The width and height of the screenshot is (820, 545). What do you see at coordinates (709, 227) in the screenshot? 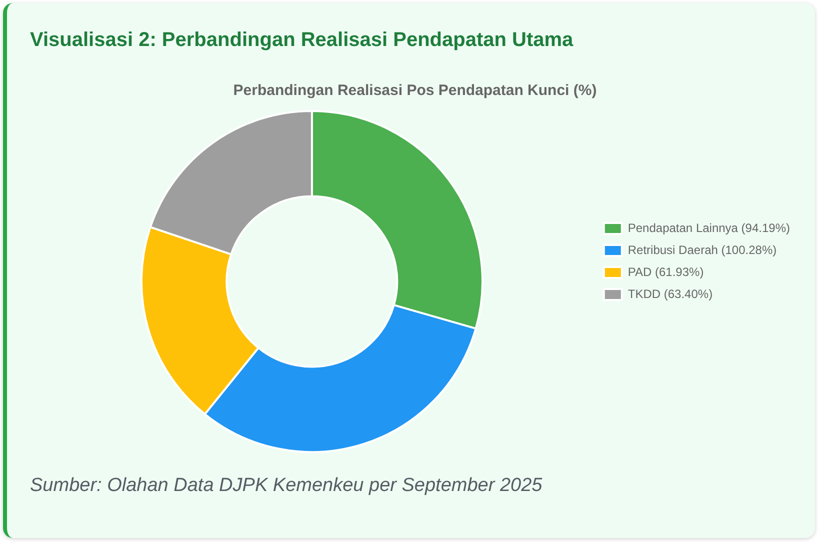
I see `legend-label: Pendapatan Lainnya (94.19%)` at bounding box center [709, 227].